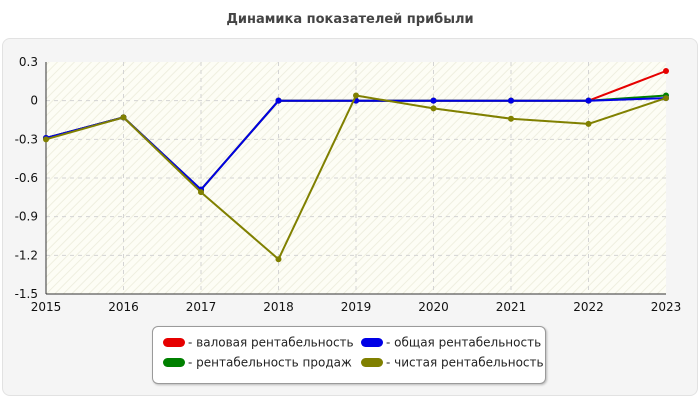 The image size is (700, 400). Describe the element at coordinates (26, 217) in the screenshot. I see `y-tick-label: -0.9` at that location.